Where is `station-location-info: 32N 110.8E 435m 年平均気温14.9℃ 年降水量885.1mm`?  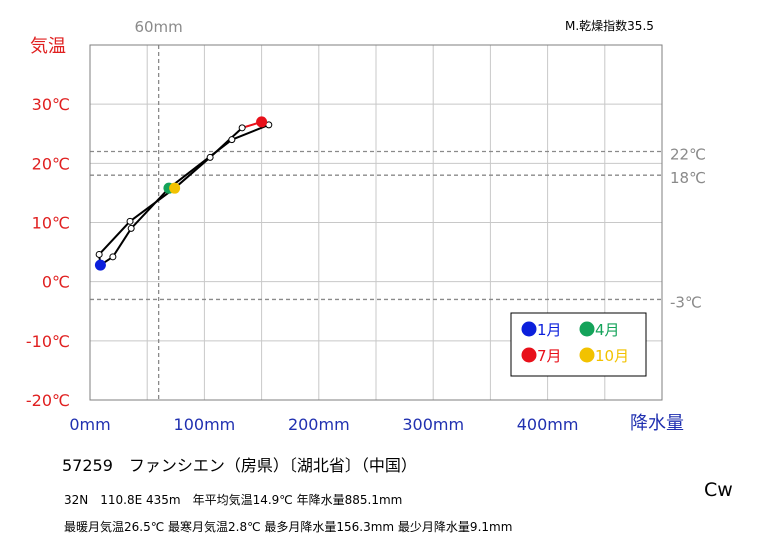
station-location-info: 32N 110.8E 435m 年平均気温14.9℃ 年降水量885.1mm is located at coordinates (233, 500).